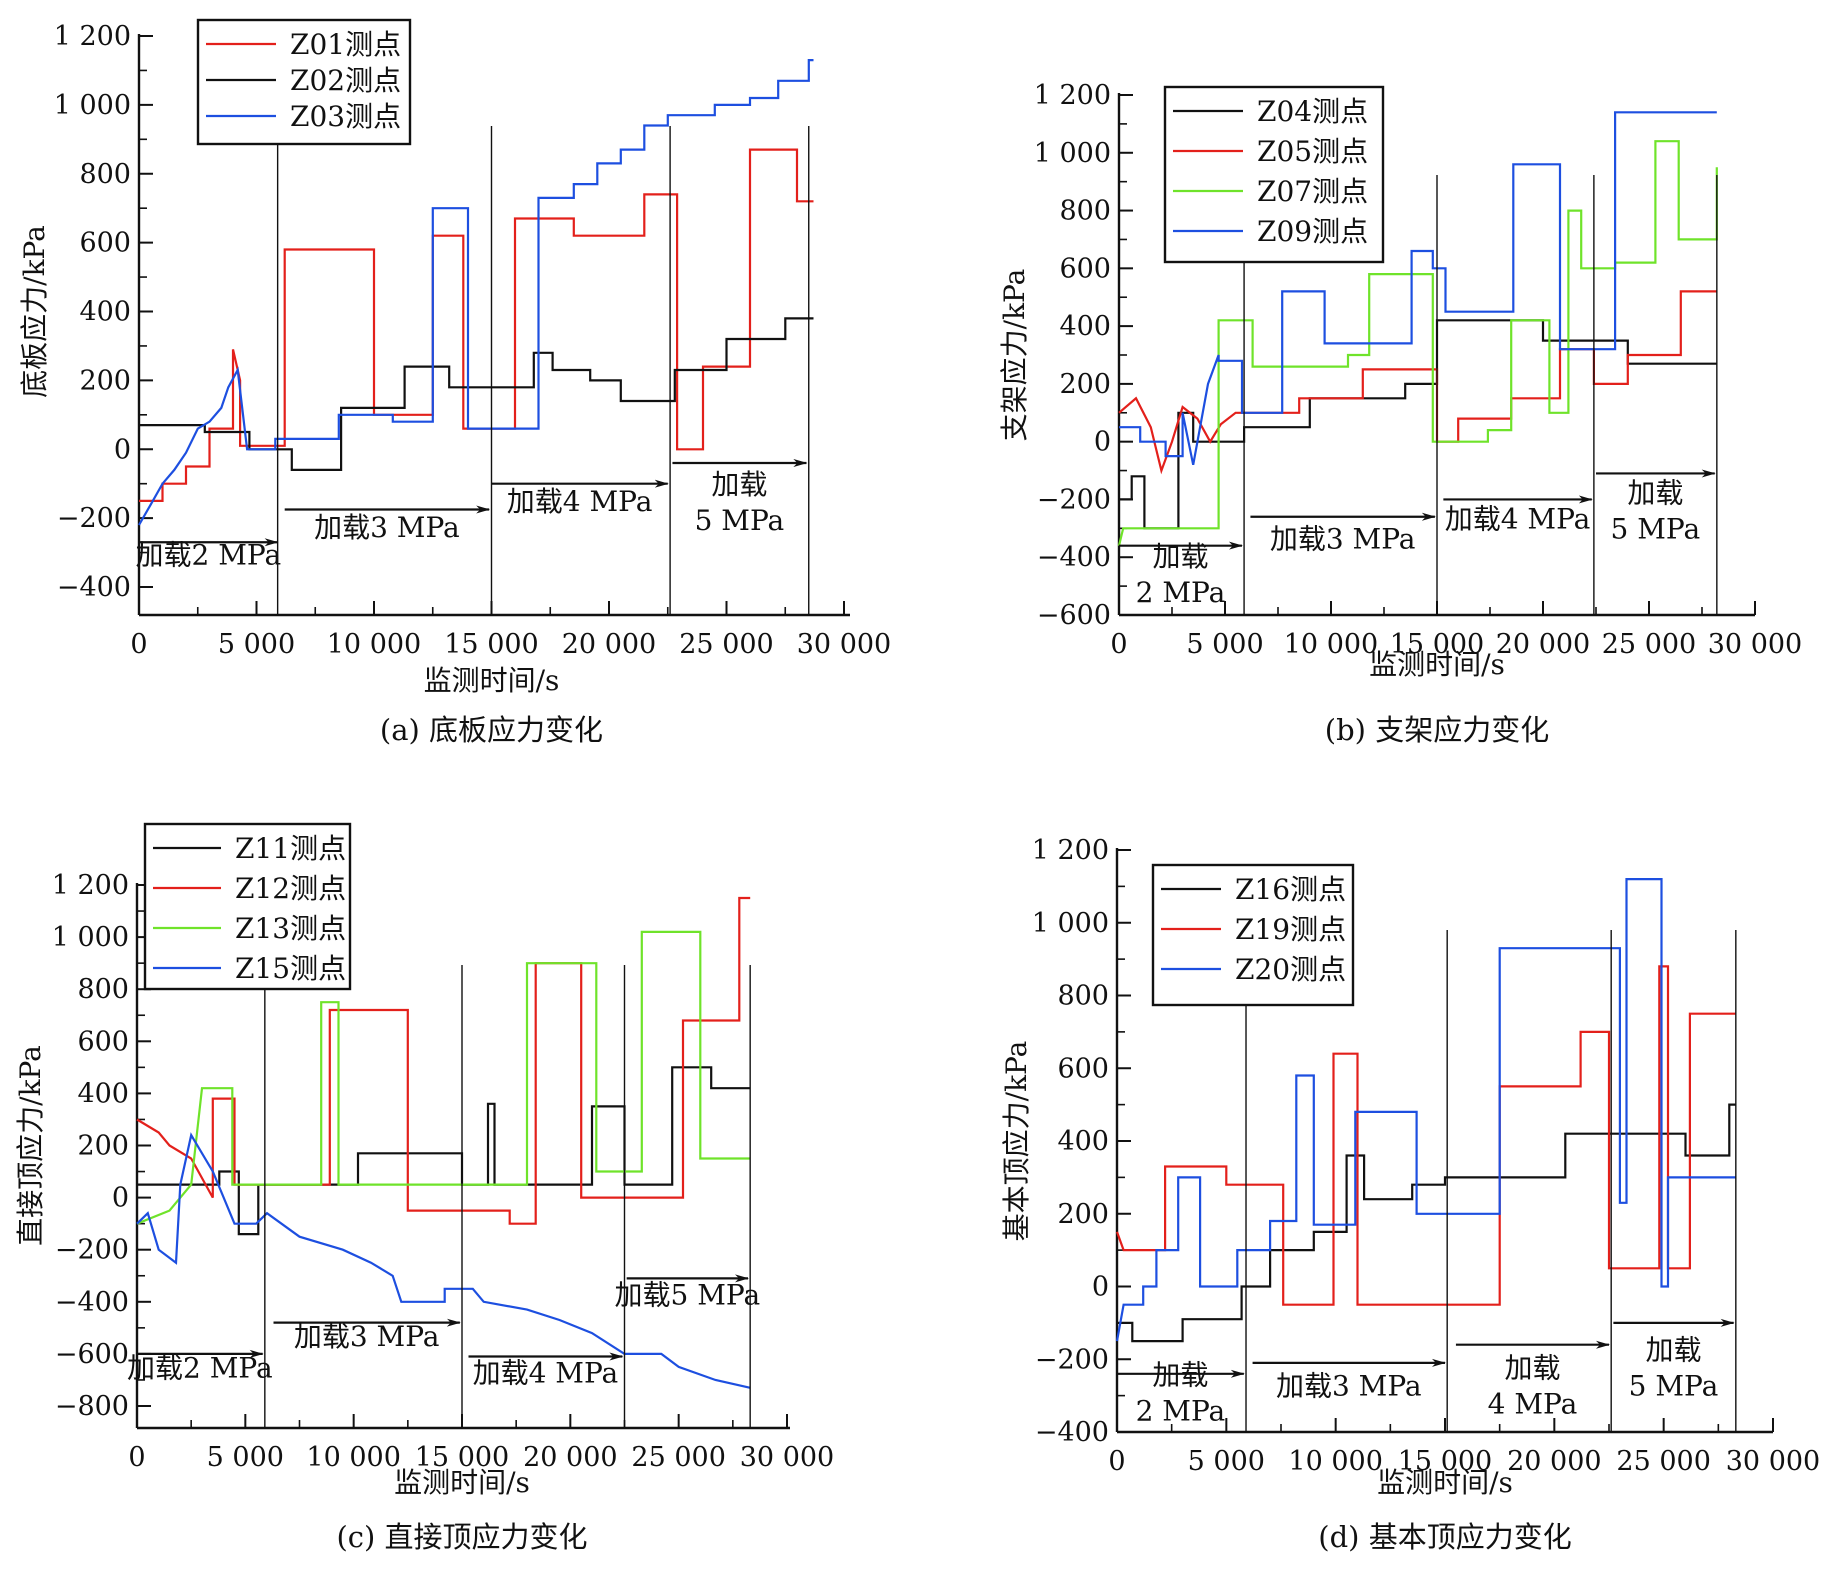 This screenshot has width=1821, height=1594. I want to click on series-line-z13, so click(443, 1077).